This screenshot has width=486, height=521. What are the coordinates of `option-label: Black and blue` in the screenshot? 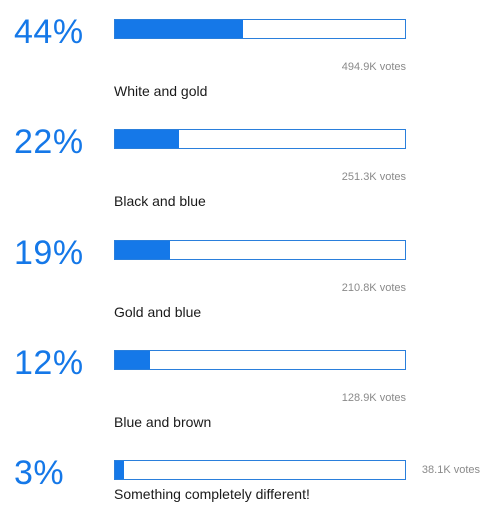 It's located at (160, 201).